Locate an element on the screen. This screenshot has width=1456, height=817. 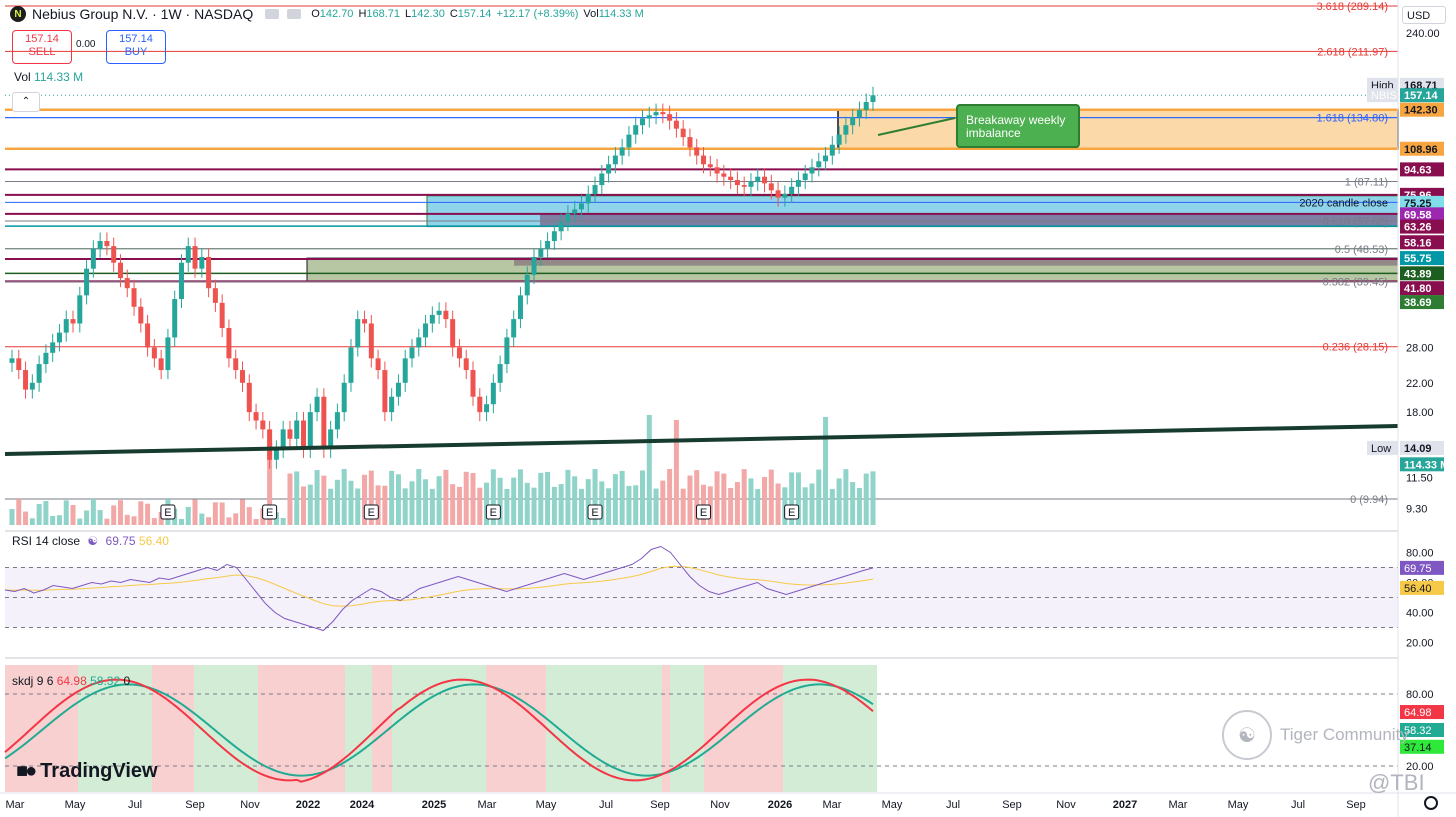
breakaway-note: Breakaway weekly imbalance is located at coordinates (1018, 126).